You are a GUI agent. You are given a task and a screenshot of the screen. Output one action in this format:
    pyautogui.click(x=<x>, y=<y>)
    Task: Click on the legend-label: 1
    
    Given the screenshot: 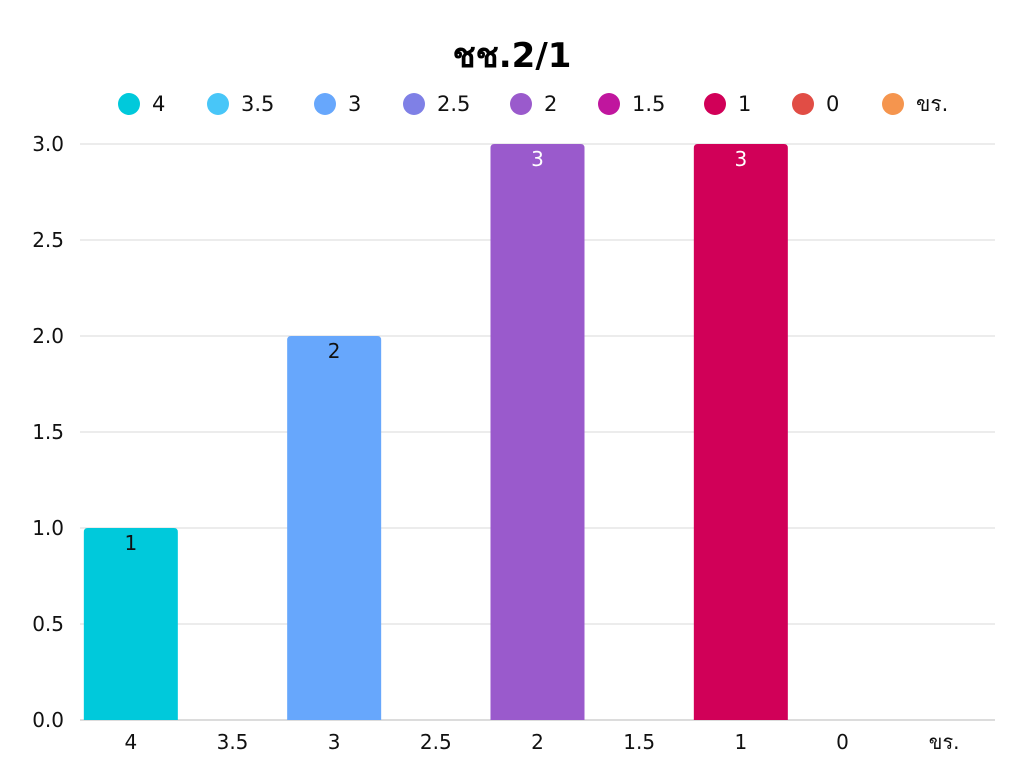 What is the action you would take?
    pyautogui.click(x=745, y=104)
    